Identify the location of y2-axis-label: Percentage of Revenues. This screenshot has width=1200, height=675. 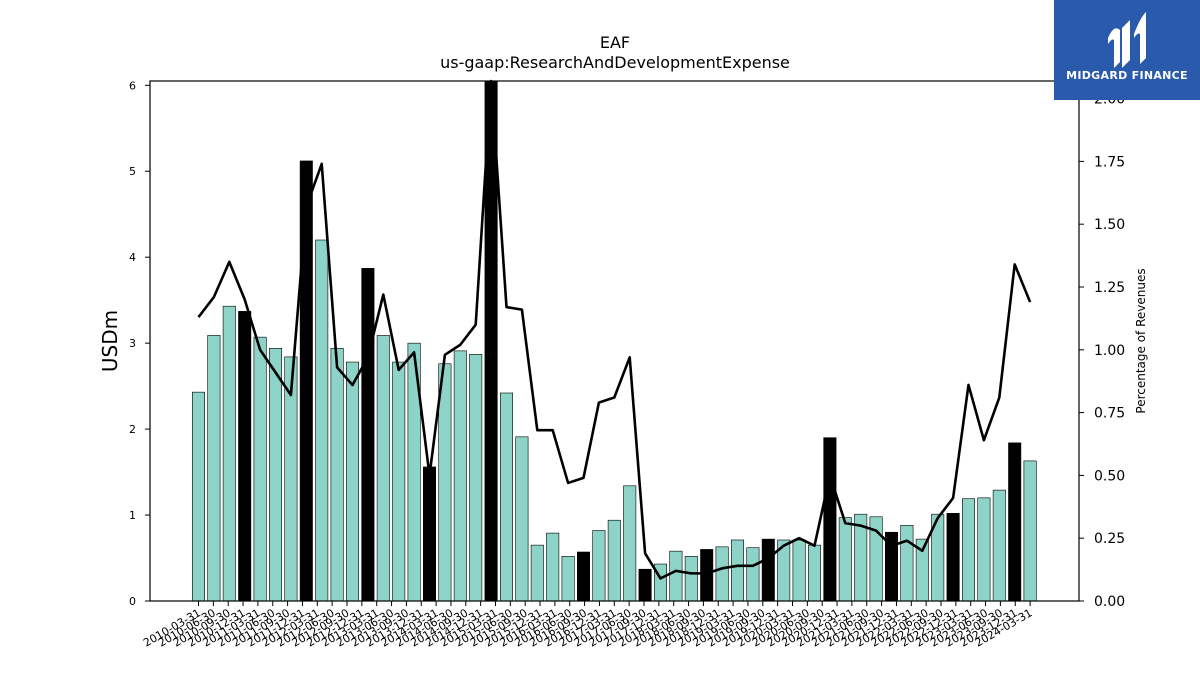
(1141, 340).